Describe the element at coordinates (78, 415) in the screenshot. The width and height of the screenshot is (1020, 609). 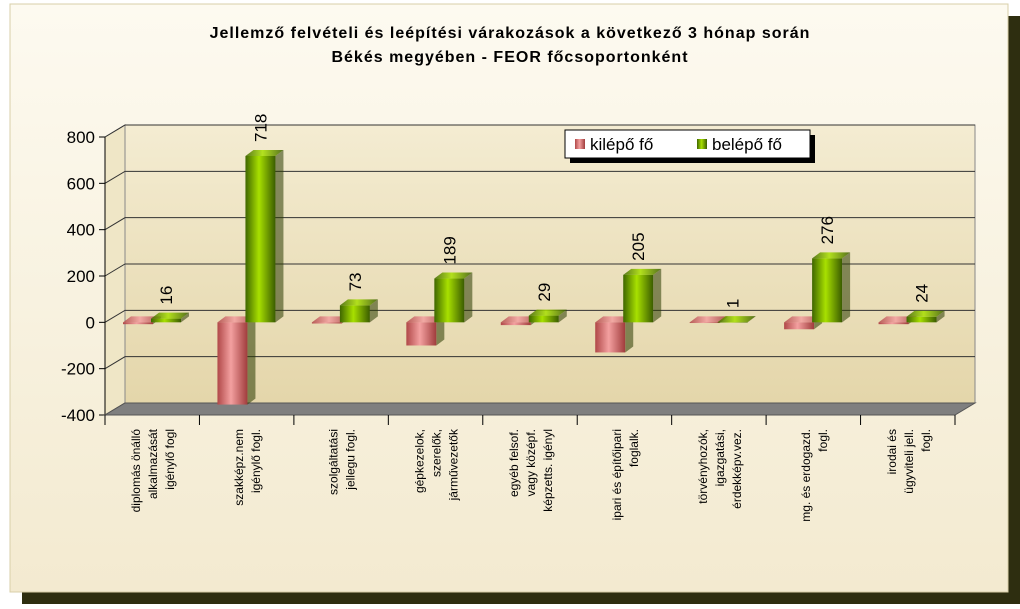
I see `y-tick-label: -400` at that location.